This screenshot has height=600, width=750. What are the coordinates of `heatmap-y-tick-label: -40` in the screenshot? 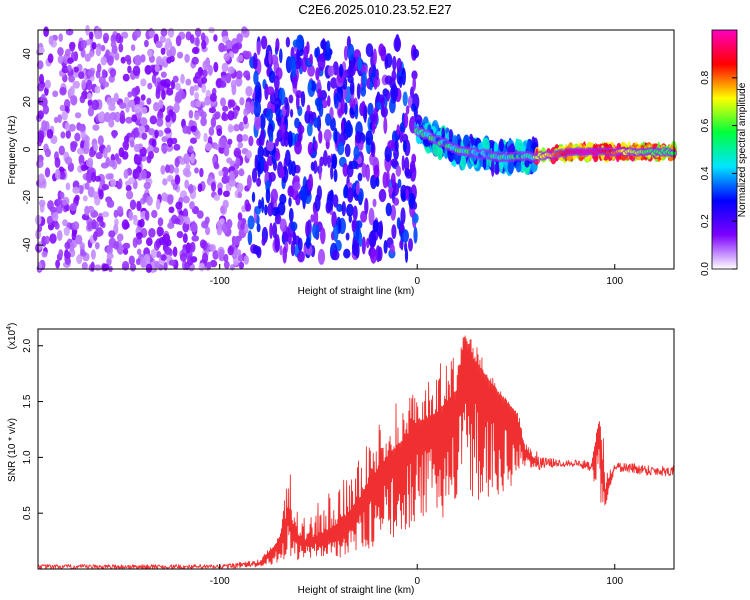 It's located at (27, 244).